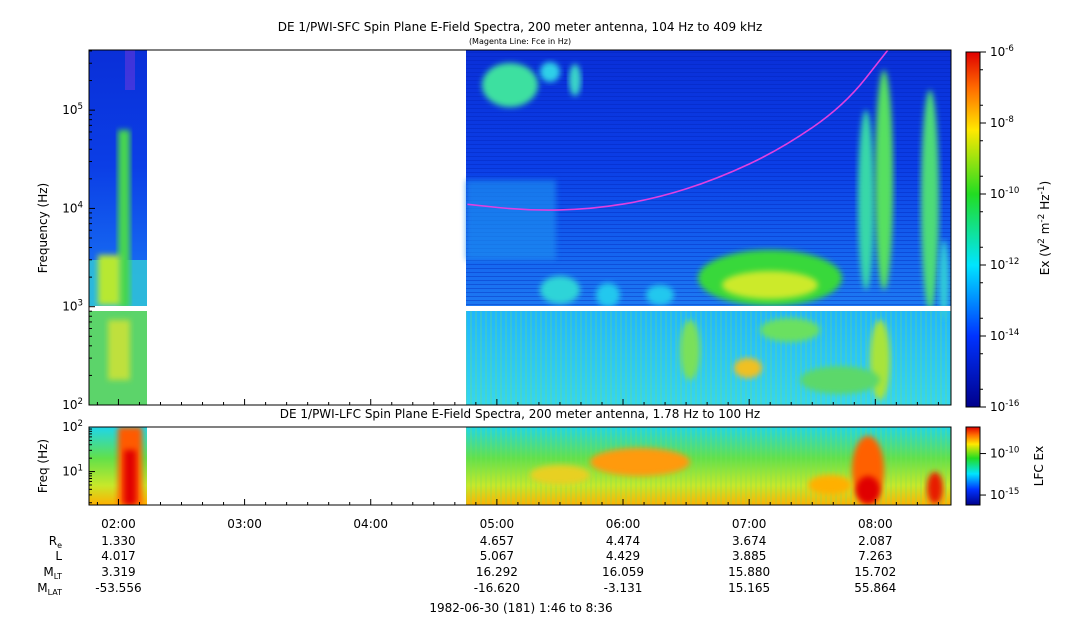 The width and height of the screenshot is (1083, 620). What do you see at coordinates (749, 556) in the screenshot?
I see `ephemeris-value: 3.885` at bounding box center [749, 556].